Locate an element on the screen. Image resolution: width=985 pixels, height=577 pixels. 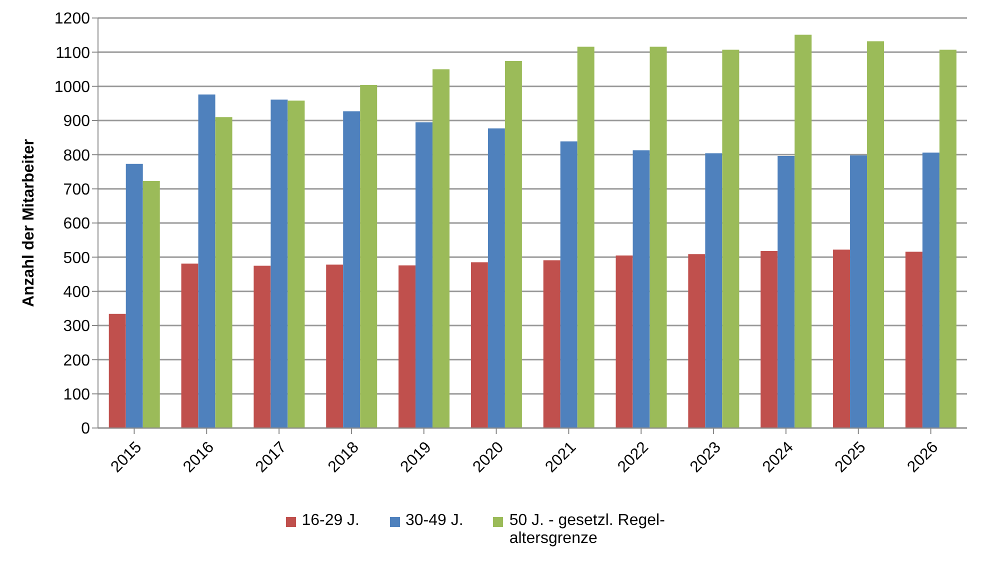
y-tick-label: 1000 is located at coordinates (72, 87).